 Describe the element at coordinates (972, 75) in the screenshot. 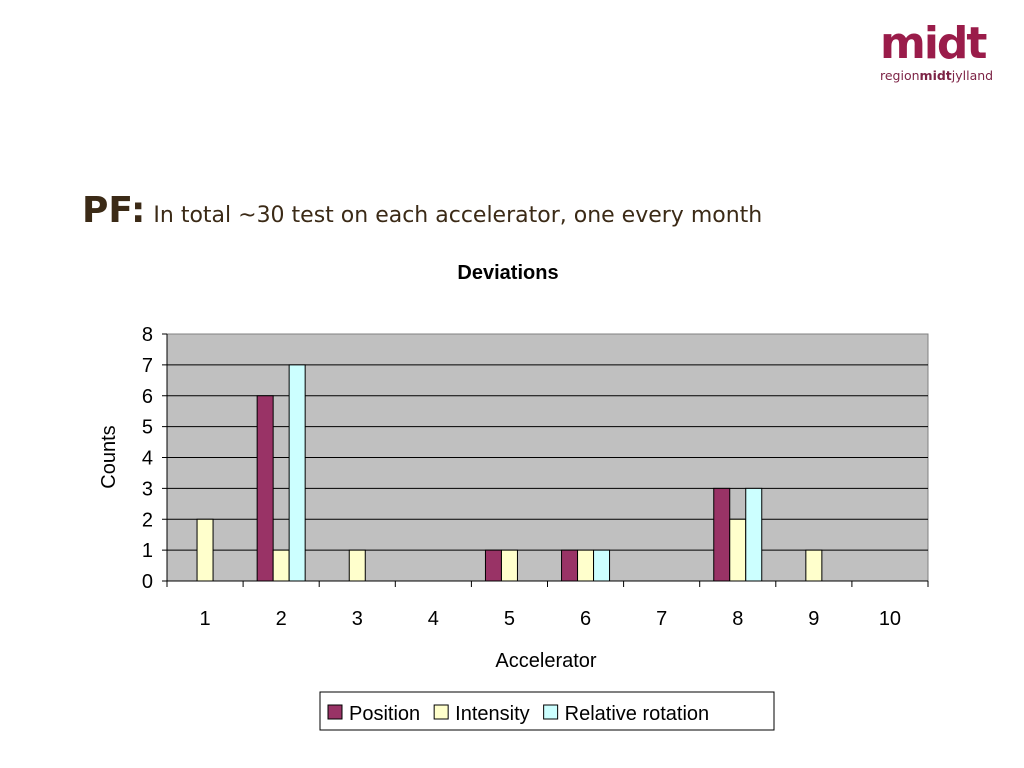

I see `logo-sub-jylland: jylland` at that location.